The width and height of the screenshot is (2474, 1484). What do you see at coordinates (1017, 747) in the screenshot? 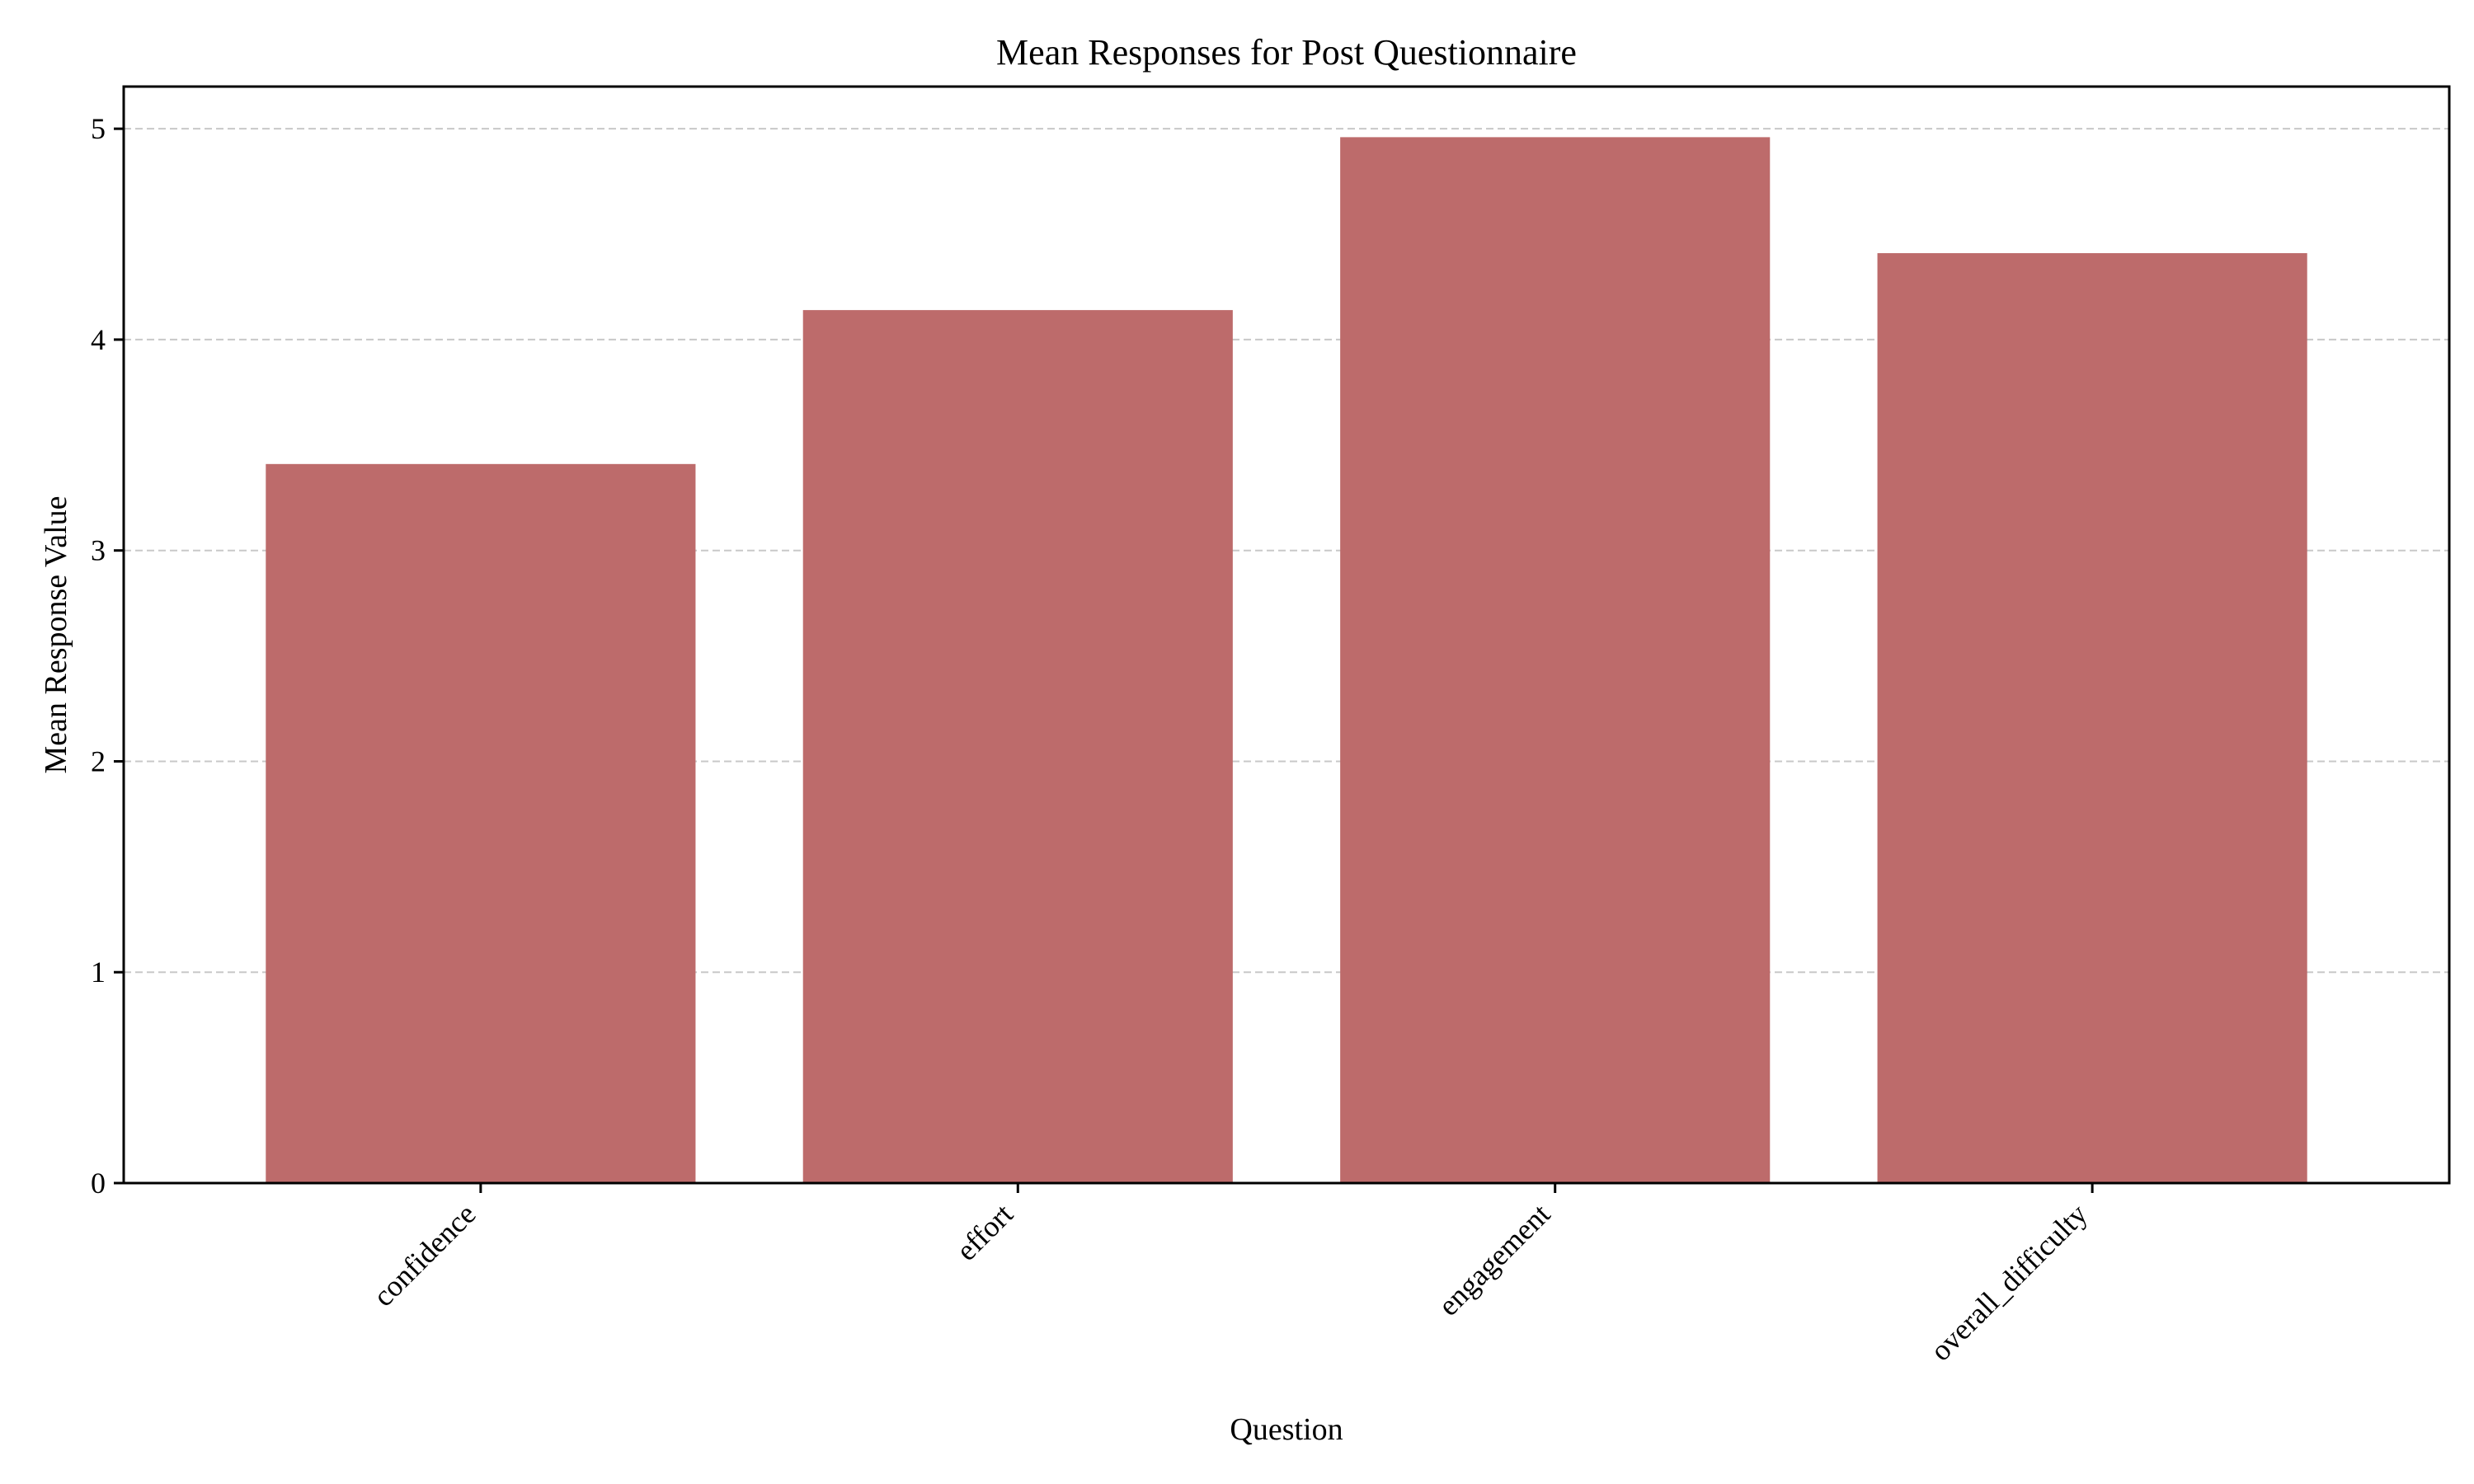
I see `bar-effort` at bounding box center [1017, 747].